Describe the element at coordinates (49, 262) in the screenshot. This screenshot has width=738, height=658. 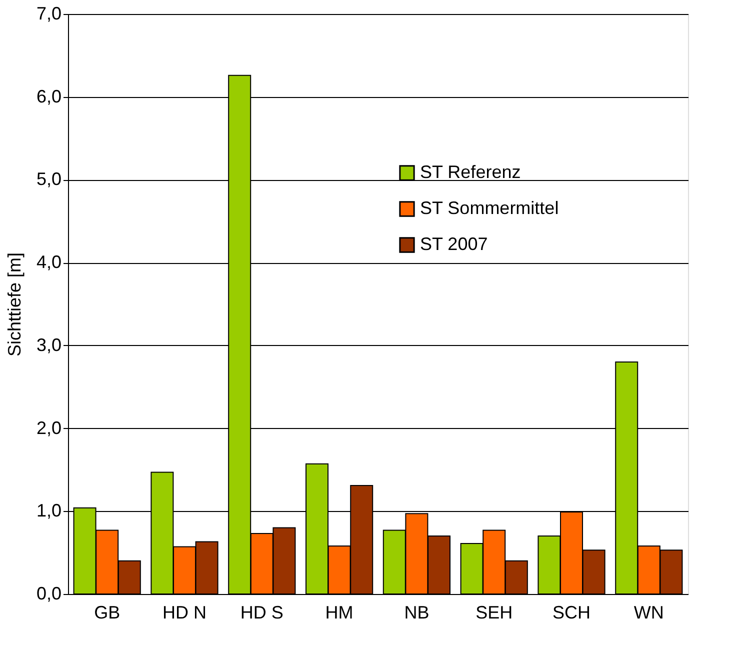
I see `y-tick-label: 4,0` at that location.